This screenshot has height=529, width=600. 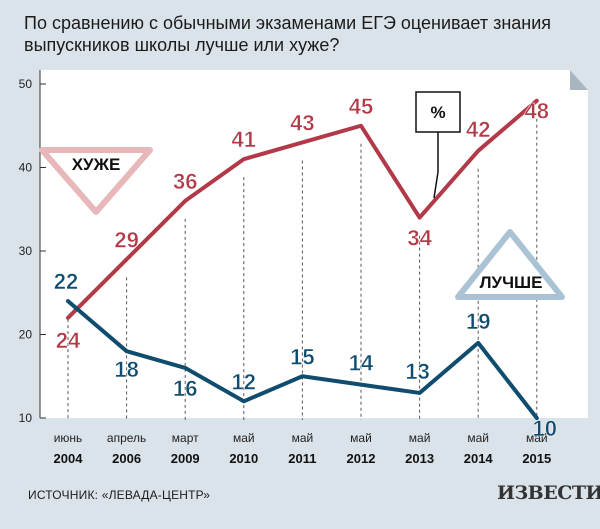 What do you see at coordinates (26, 335) in the screenshot?
I see `y-tick-label: 20` at bounding box center [26, 335].